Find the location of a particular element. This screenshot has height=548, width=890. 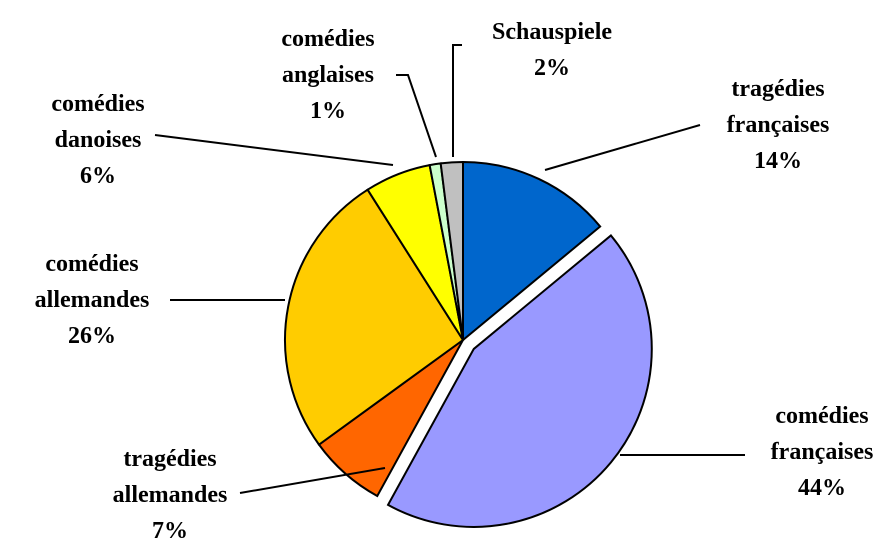

category-label: comédies anglaises is located at coordinates (328, 57).